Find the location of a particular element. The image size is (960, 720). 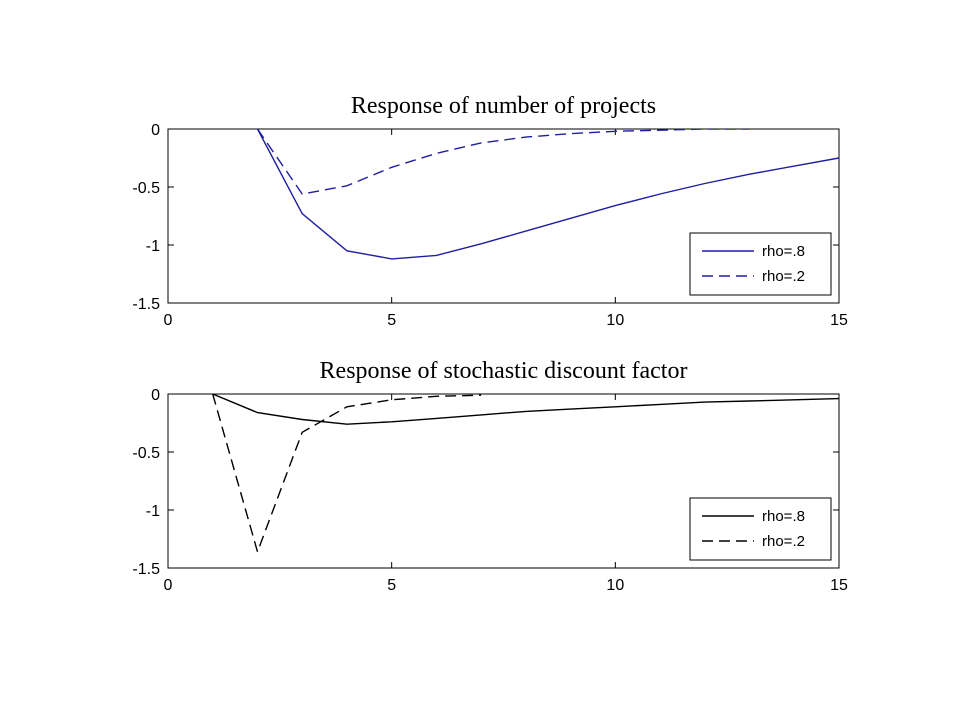

chart-title: Response of number of projects is located at coordinates (503, 106).